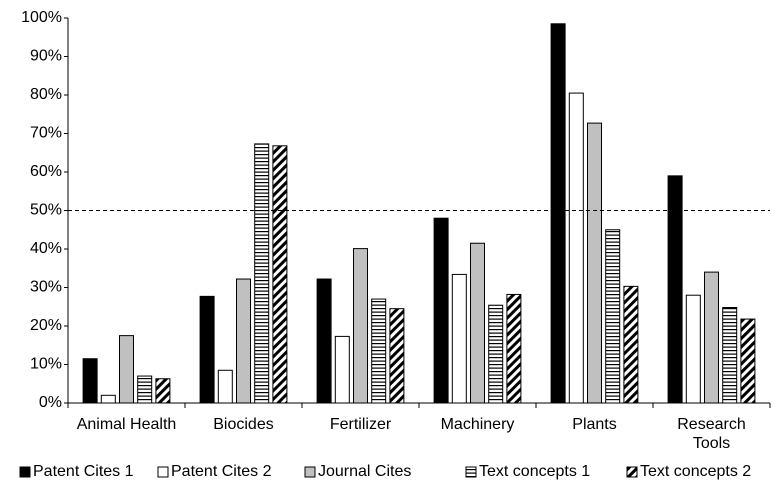  Describe the element at coordinates (360, 424) in the screenshot. I see `x-tick-label: Fertilizer` at that location.